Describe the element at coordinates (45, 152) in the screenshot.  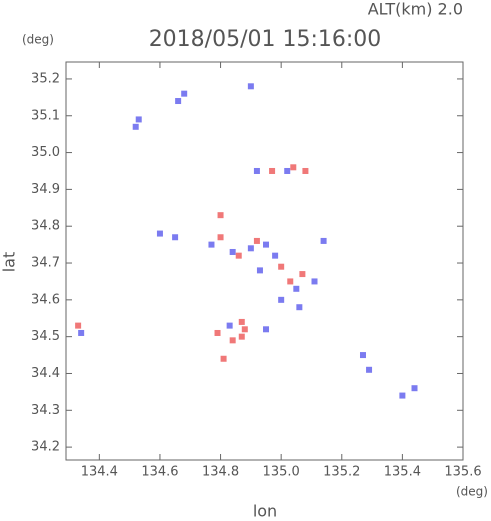
I see `y-tick-label: 35.0` at that location.